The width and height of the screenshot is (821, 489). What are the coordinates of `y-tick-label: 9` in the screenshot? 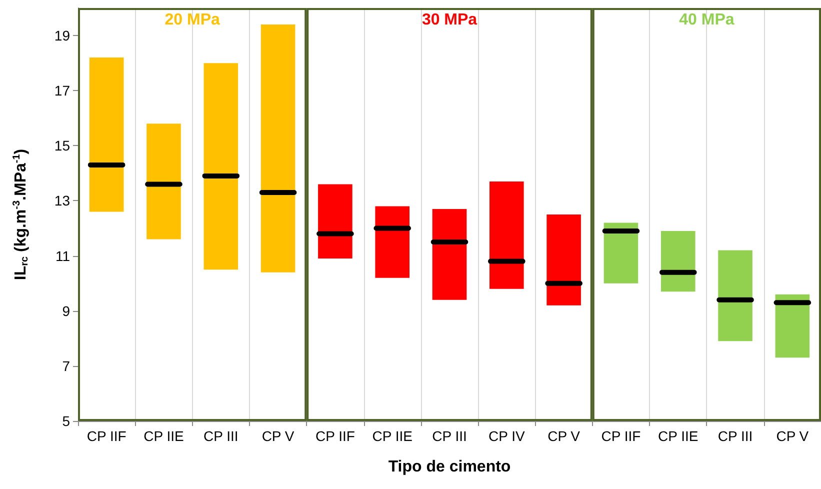 It's located at (66, 310).